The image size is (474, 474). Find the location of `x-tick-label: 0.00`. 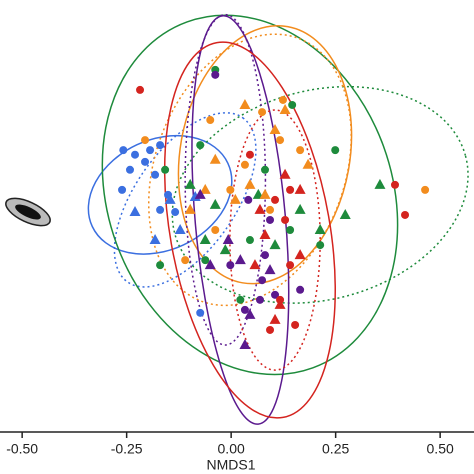

x-tick-label: 0.00 is located at coordinates (231, 449).